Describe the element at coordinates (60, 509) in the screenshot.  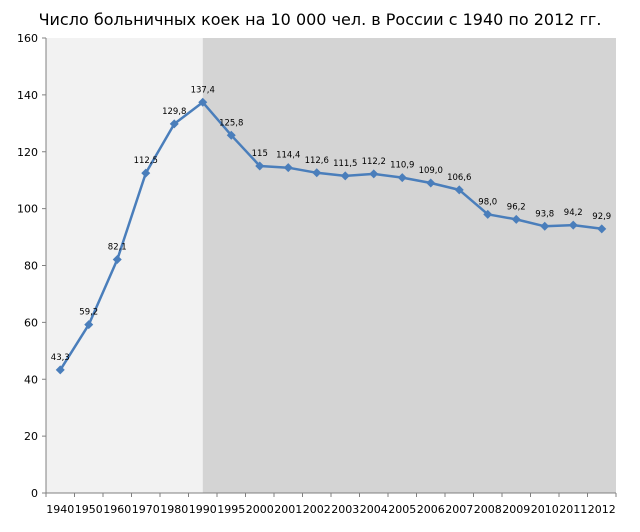
I see `x-tick-label: 1940` at that location.